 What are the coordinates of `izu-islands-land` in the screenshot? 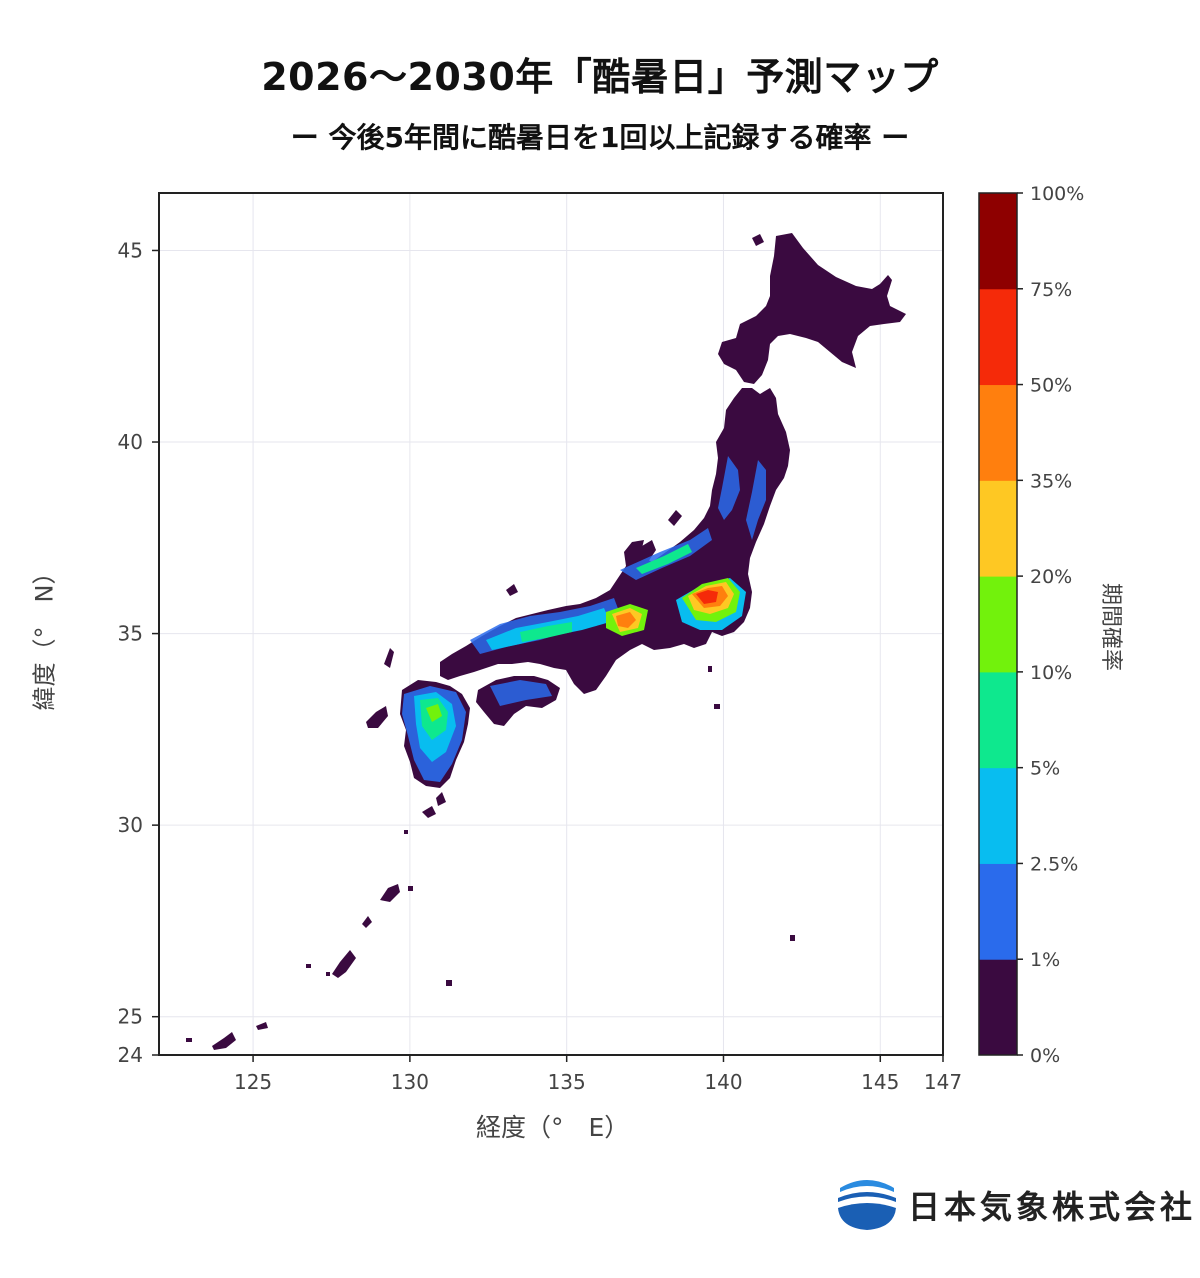 It's located at (710, 669).